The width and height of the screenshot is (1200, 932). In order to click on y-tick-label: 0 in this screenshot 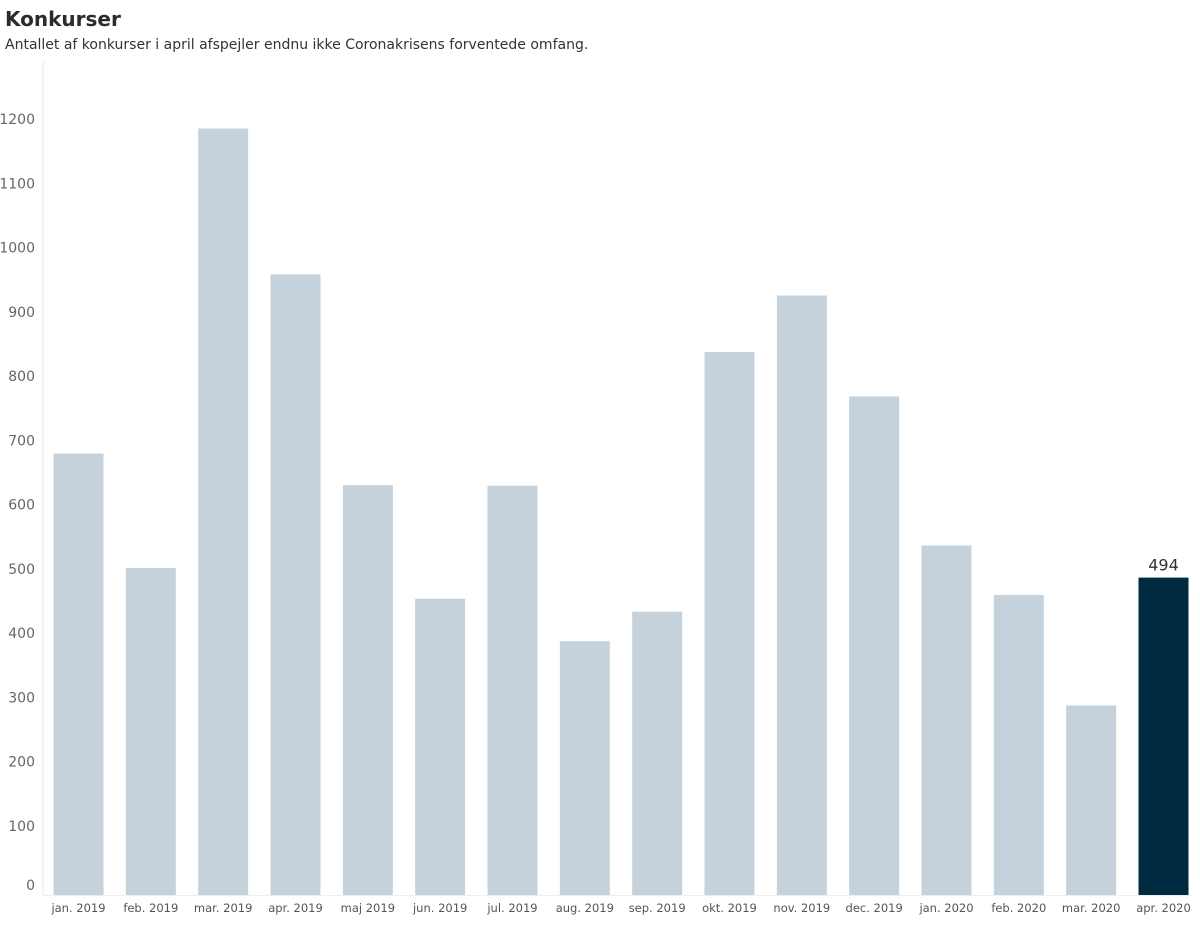, I will do `click(30, 886)`.